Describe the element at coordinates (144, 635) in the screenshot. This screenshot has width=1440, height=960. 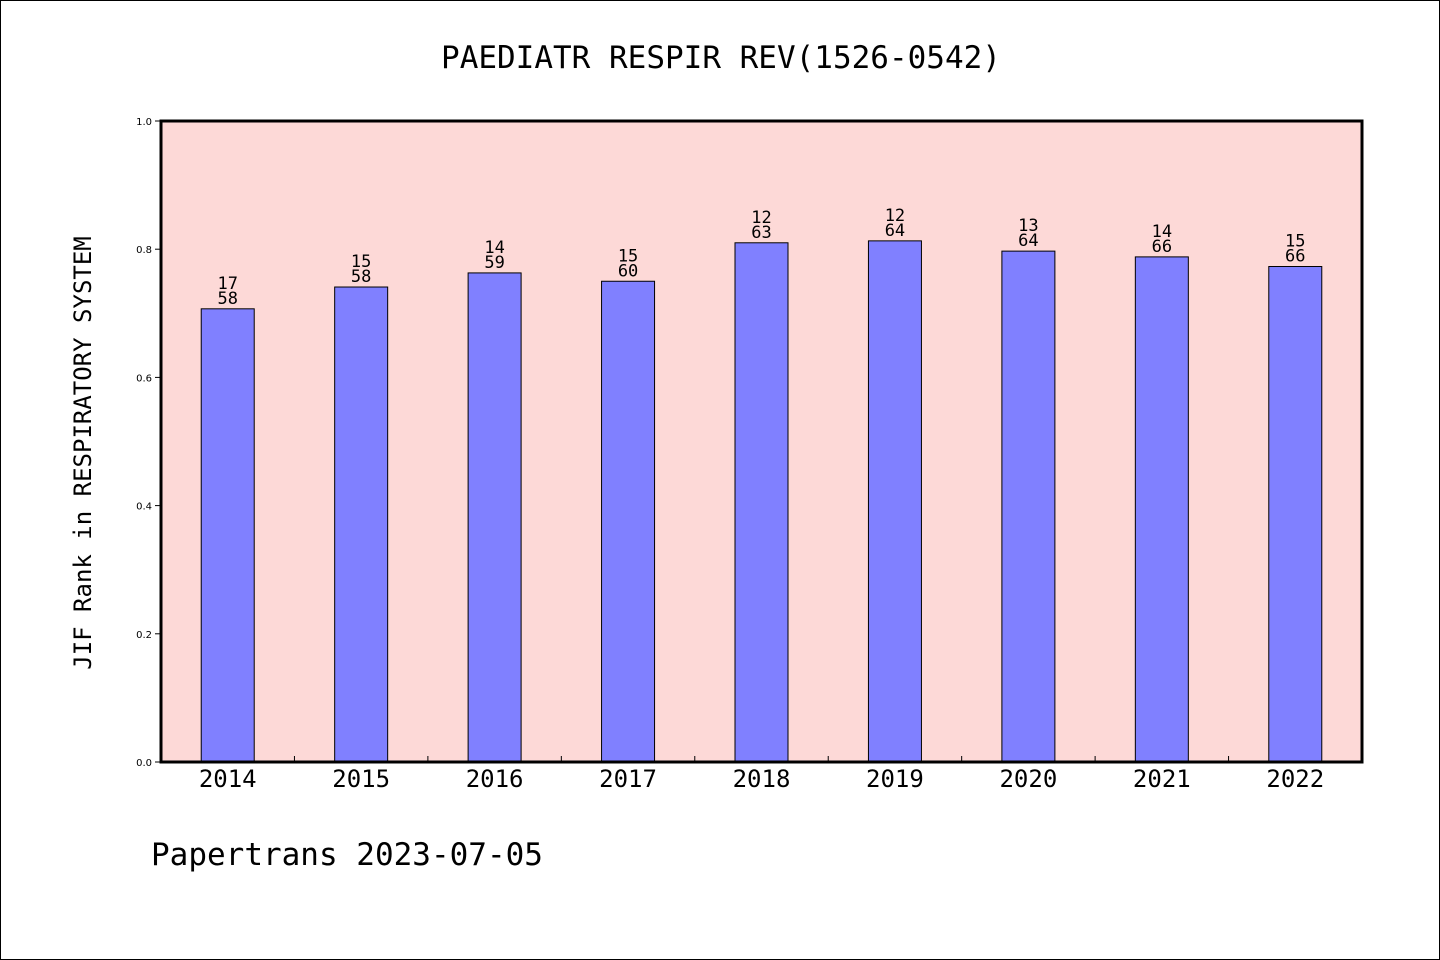
I see `y-tick-label-0.2: 0.2` at that location.